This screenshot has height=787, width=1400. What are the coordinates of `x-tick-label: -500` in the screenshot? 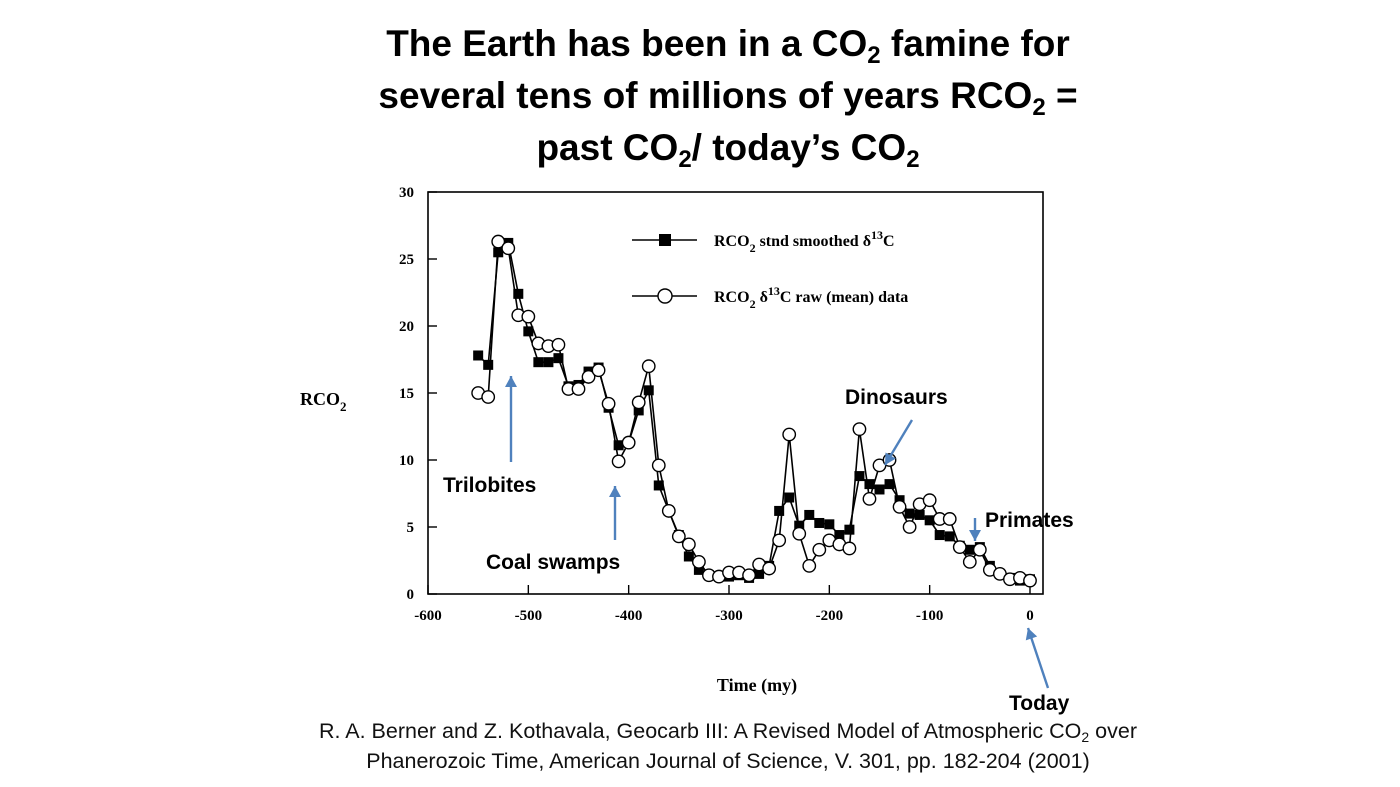 It's located at (529, 616).